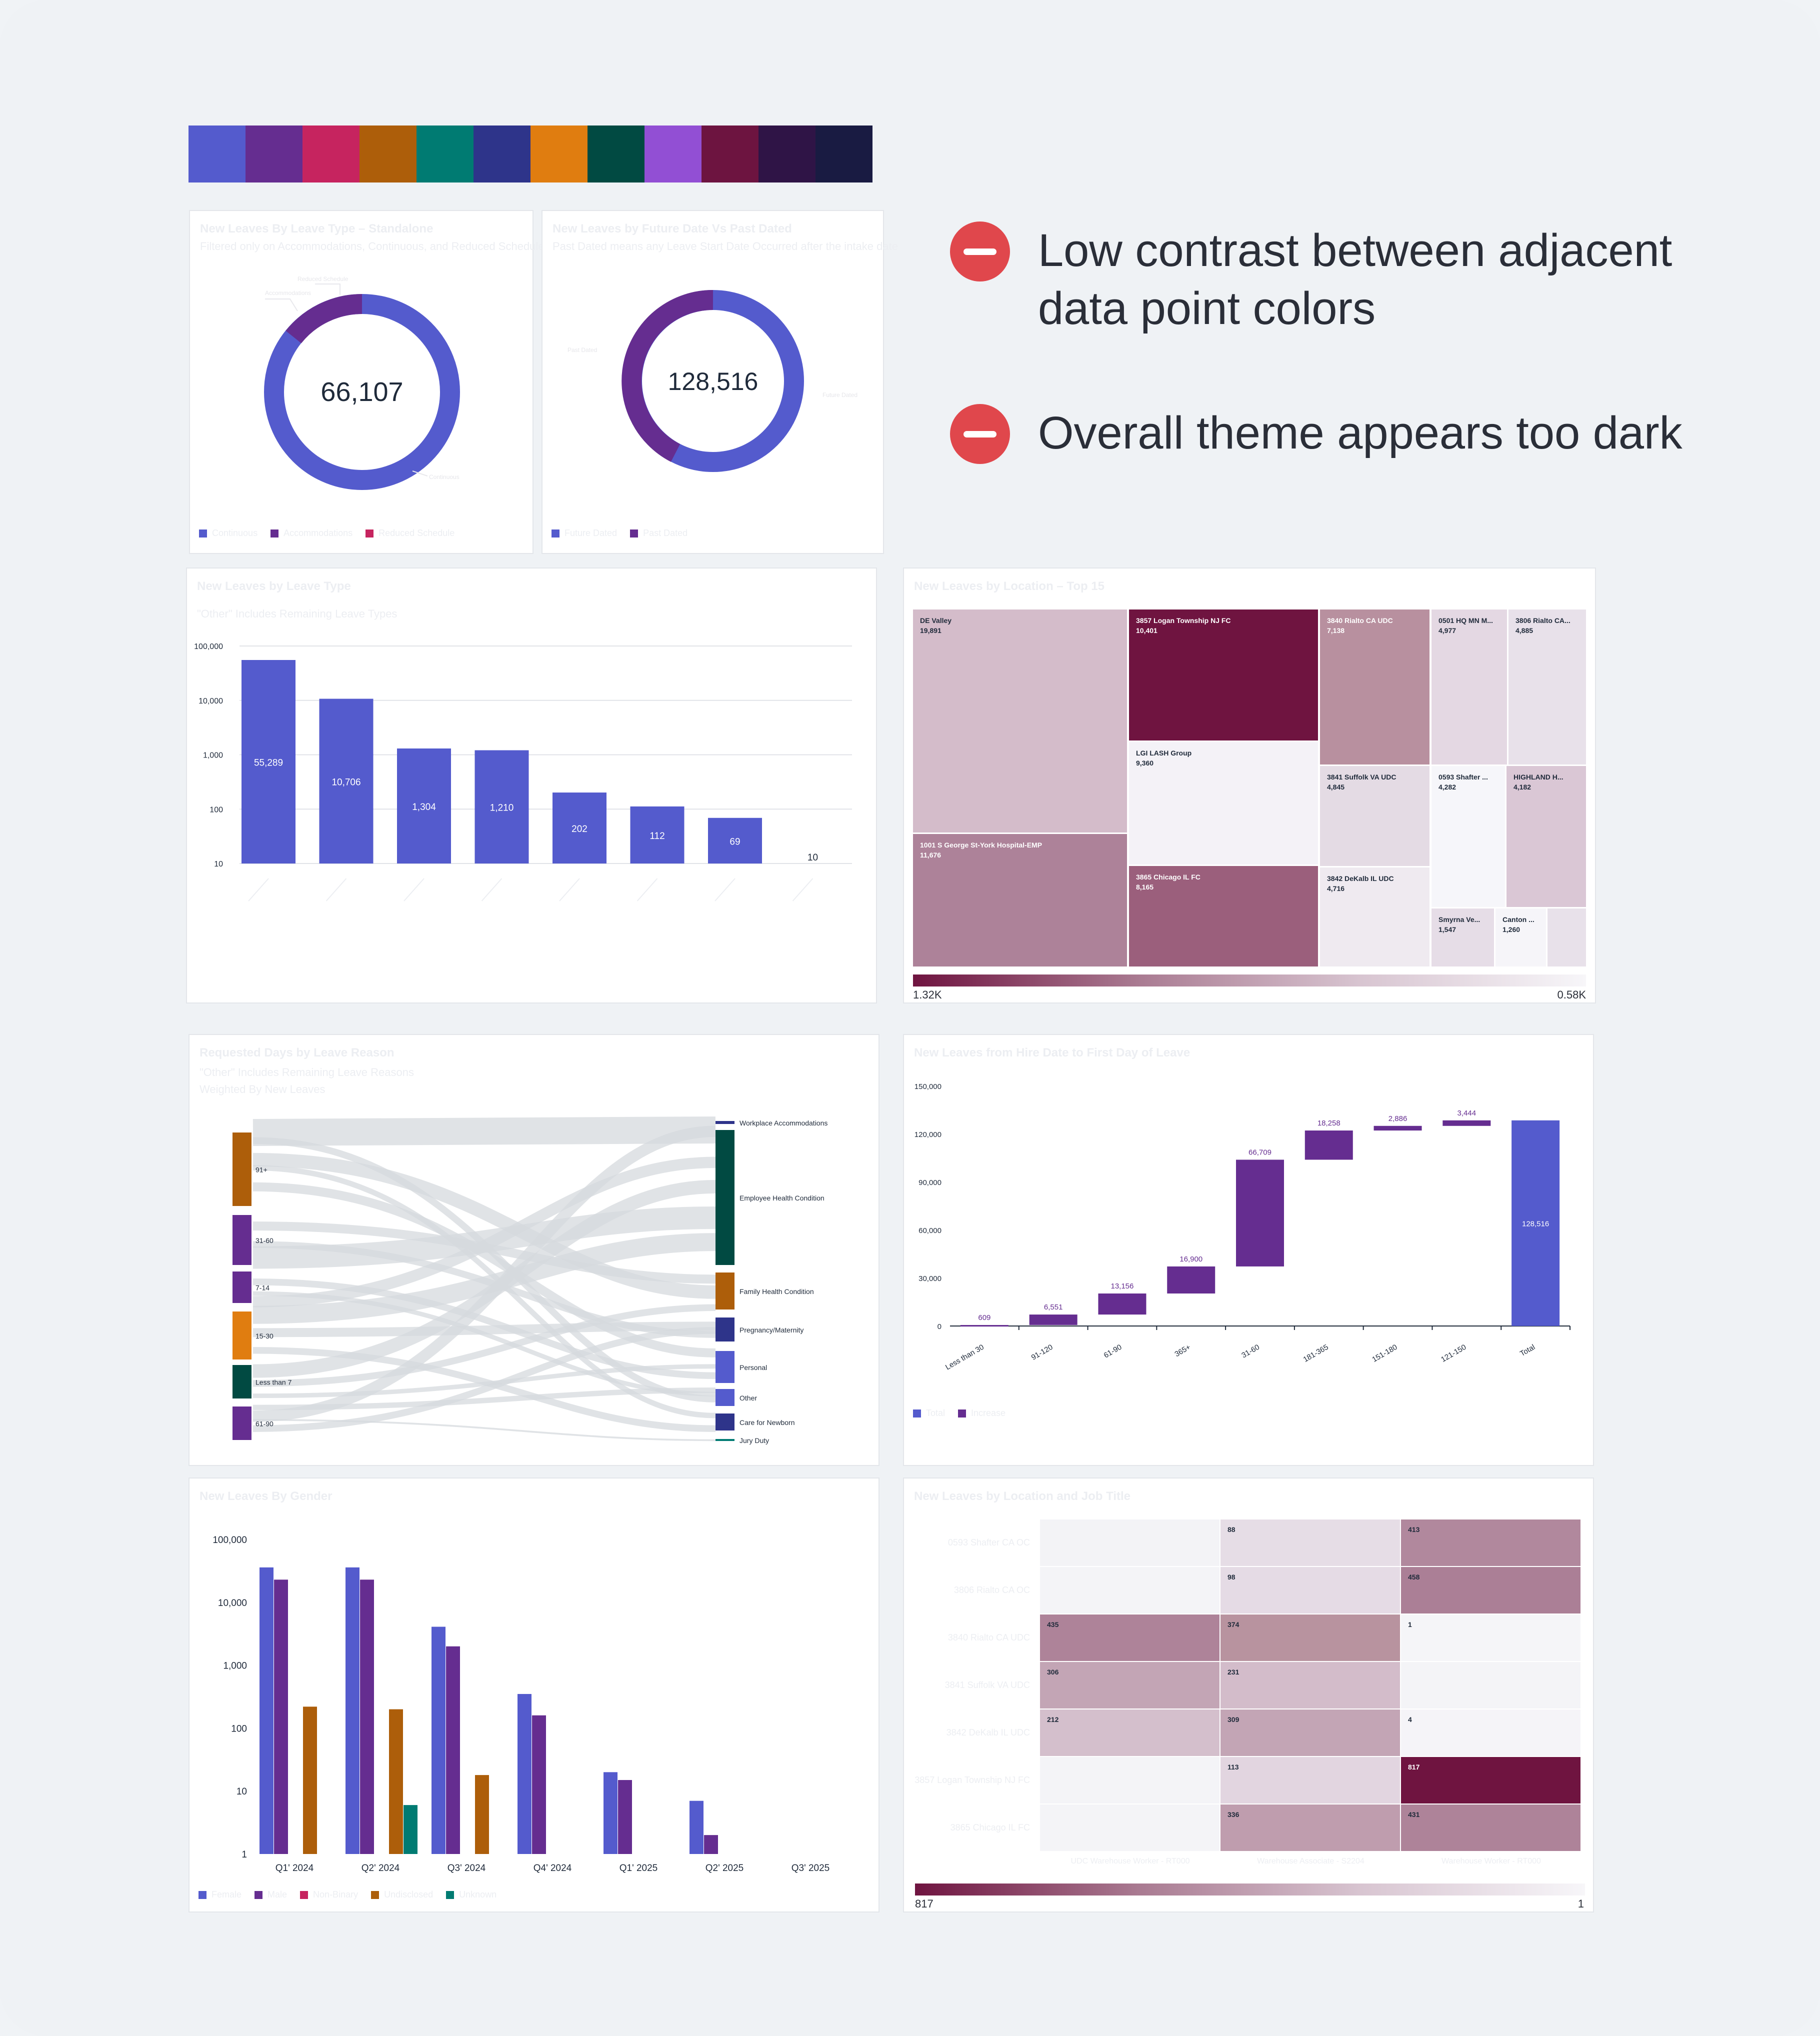 Image resolution: width=1820 pixels, height=2036 pixels. I want to click on legend-item: Future Dated, so click(584, 533).